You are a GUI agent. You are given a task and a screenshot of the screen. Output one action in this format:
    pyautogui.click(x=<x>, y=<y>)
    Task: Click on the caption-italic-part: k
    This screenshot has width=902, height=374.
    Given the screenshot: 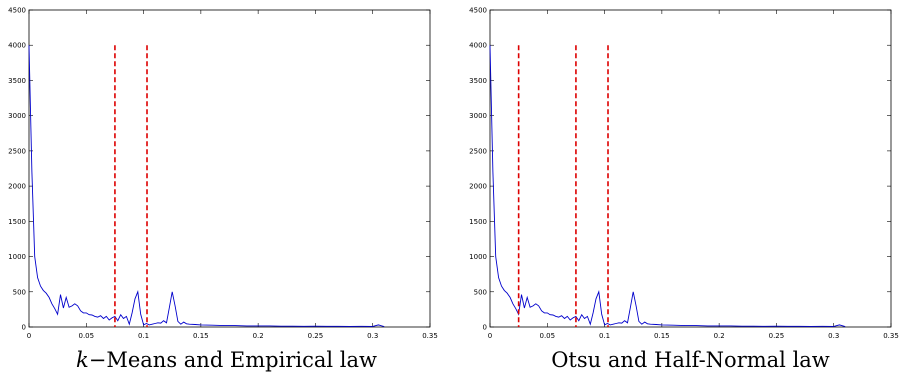 What is the action you would take?
    pyautogui.click(x=82, y=360)
    